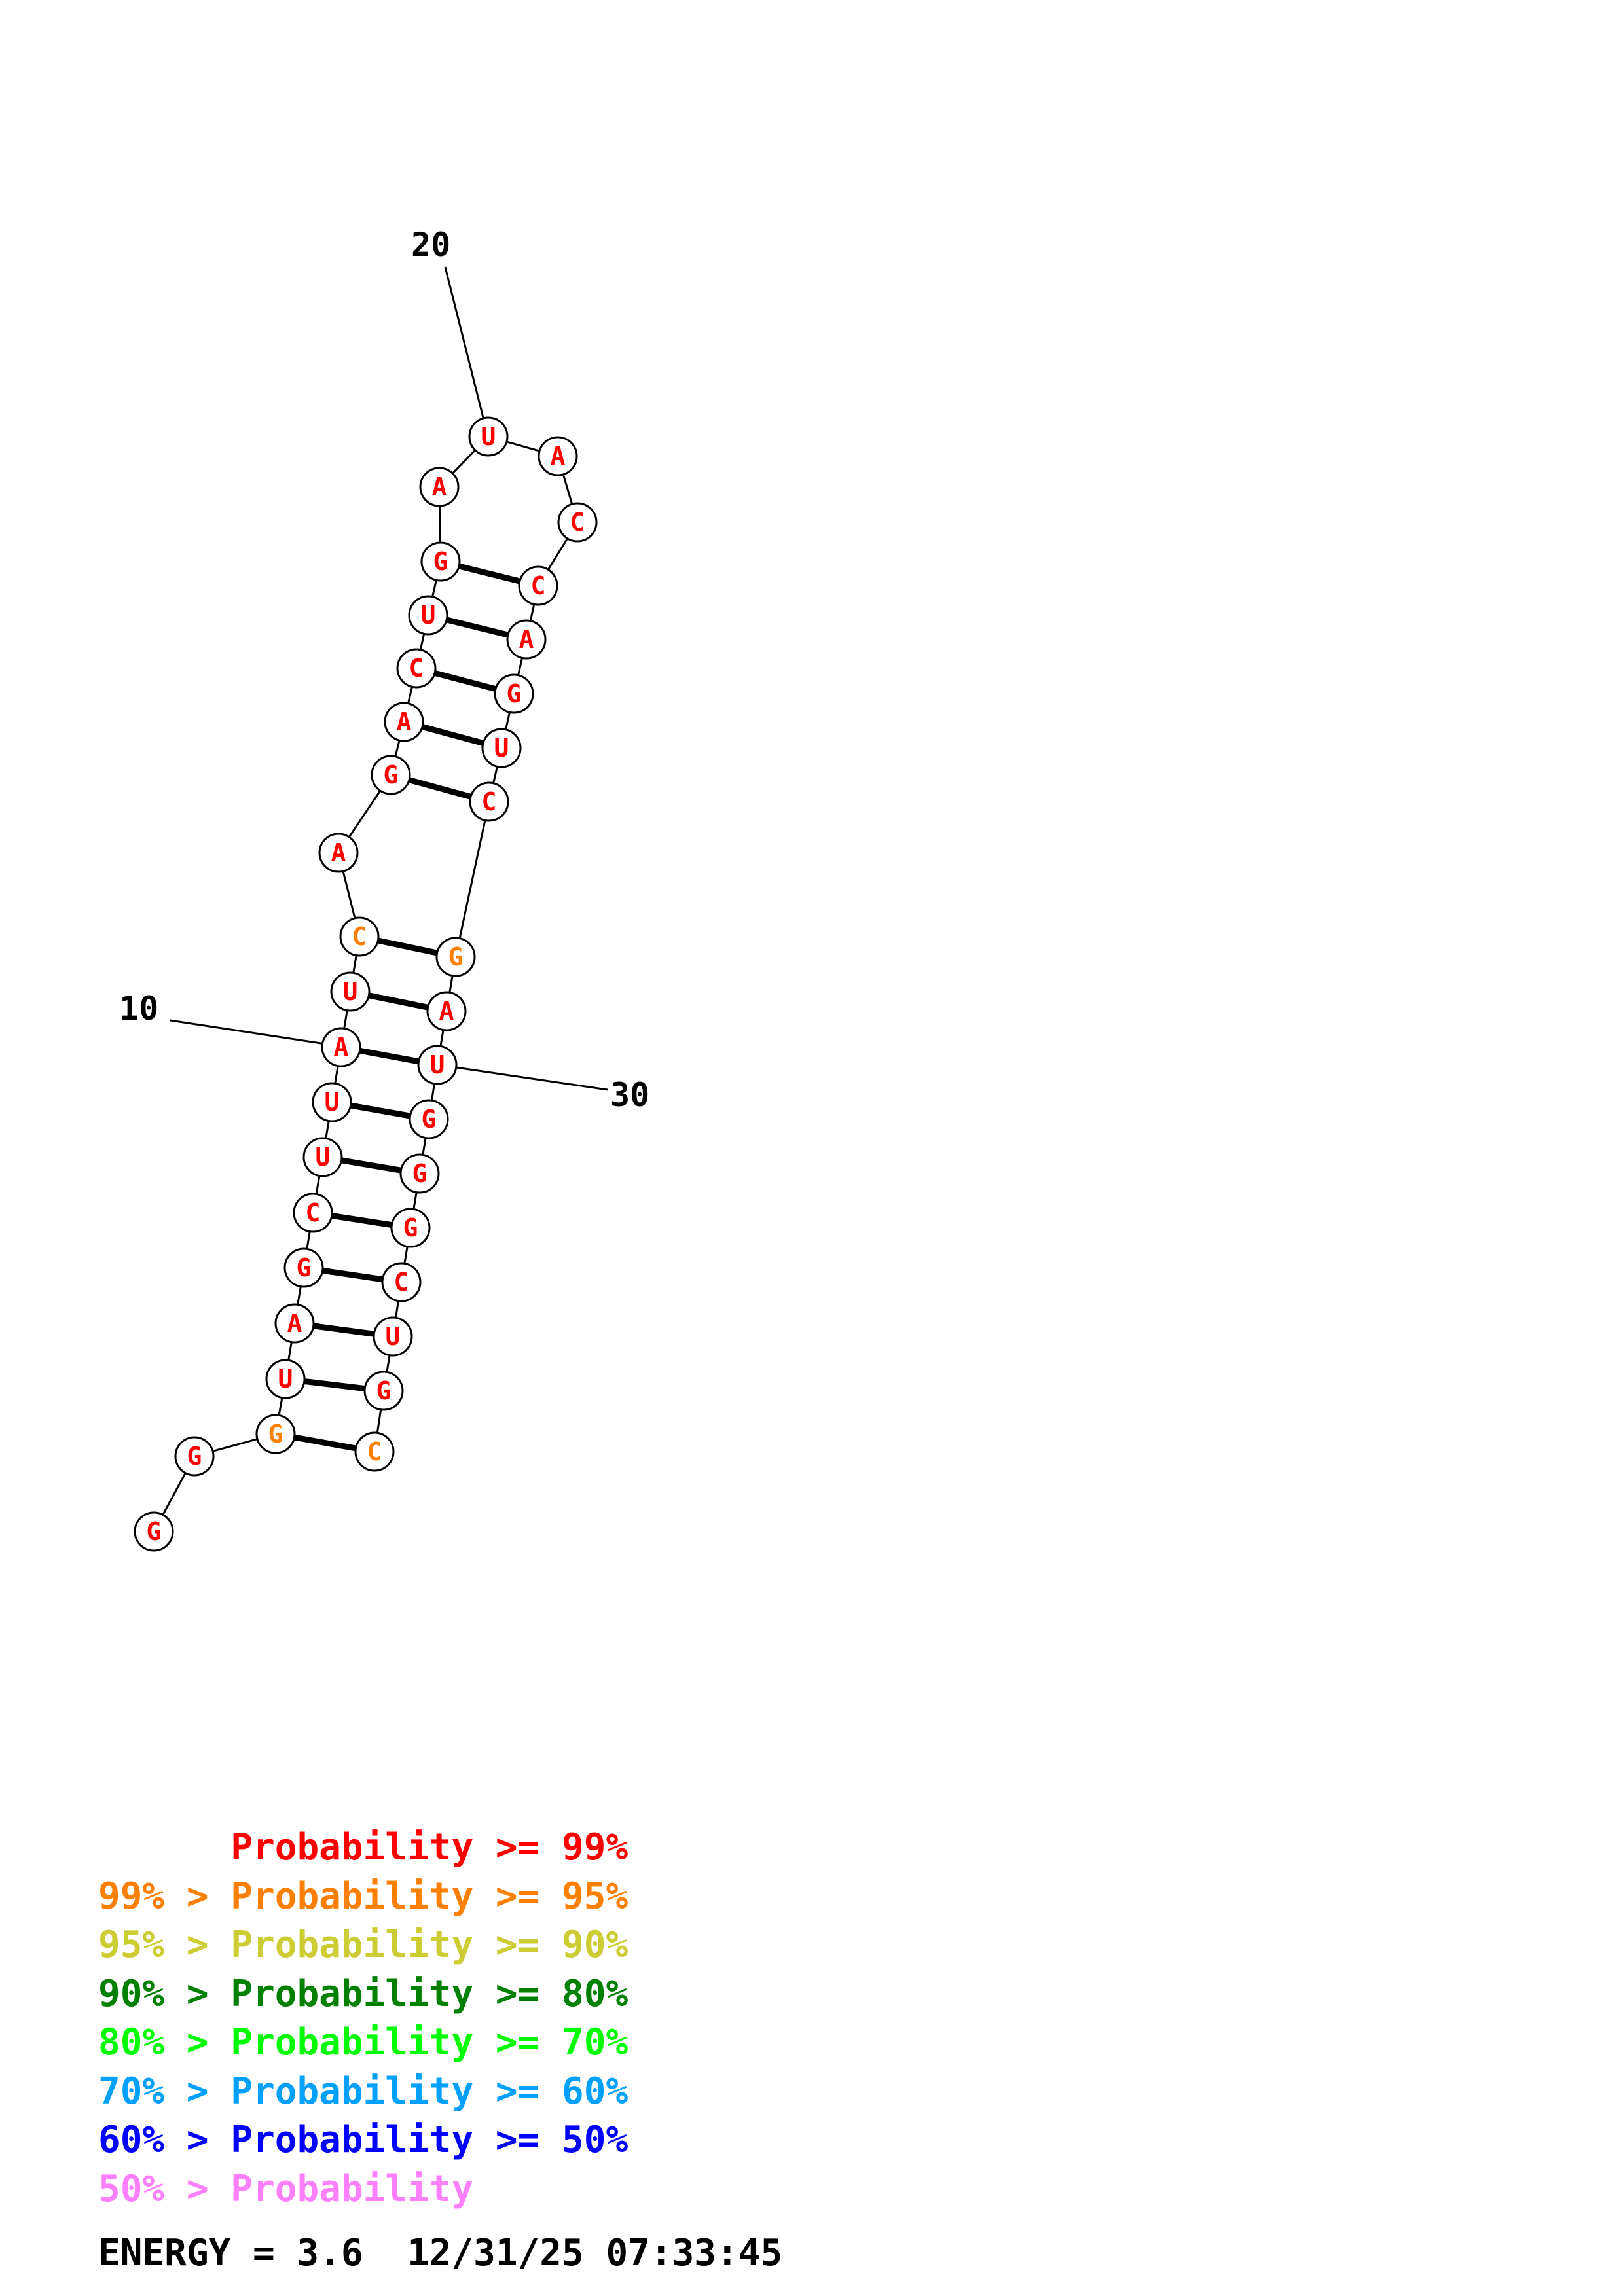  I want to click on legend-row: 60% > Probability >= 50%, so click(363, 2140).